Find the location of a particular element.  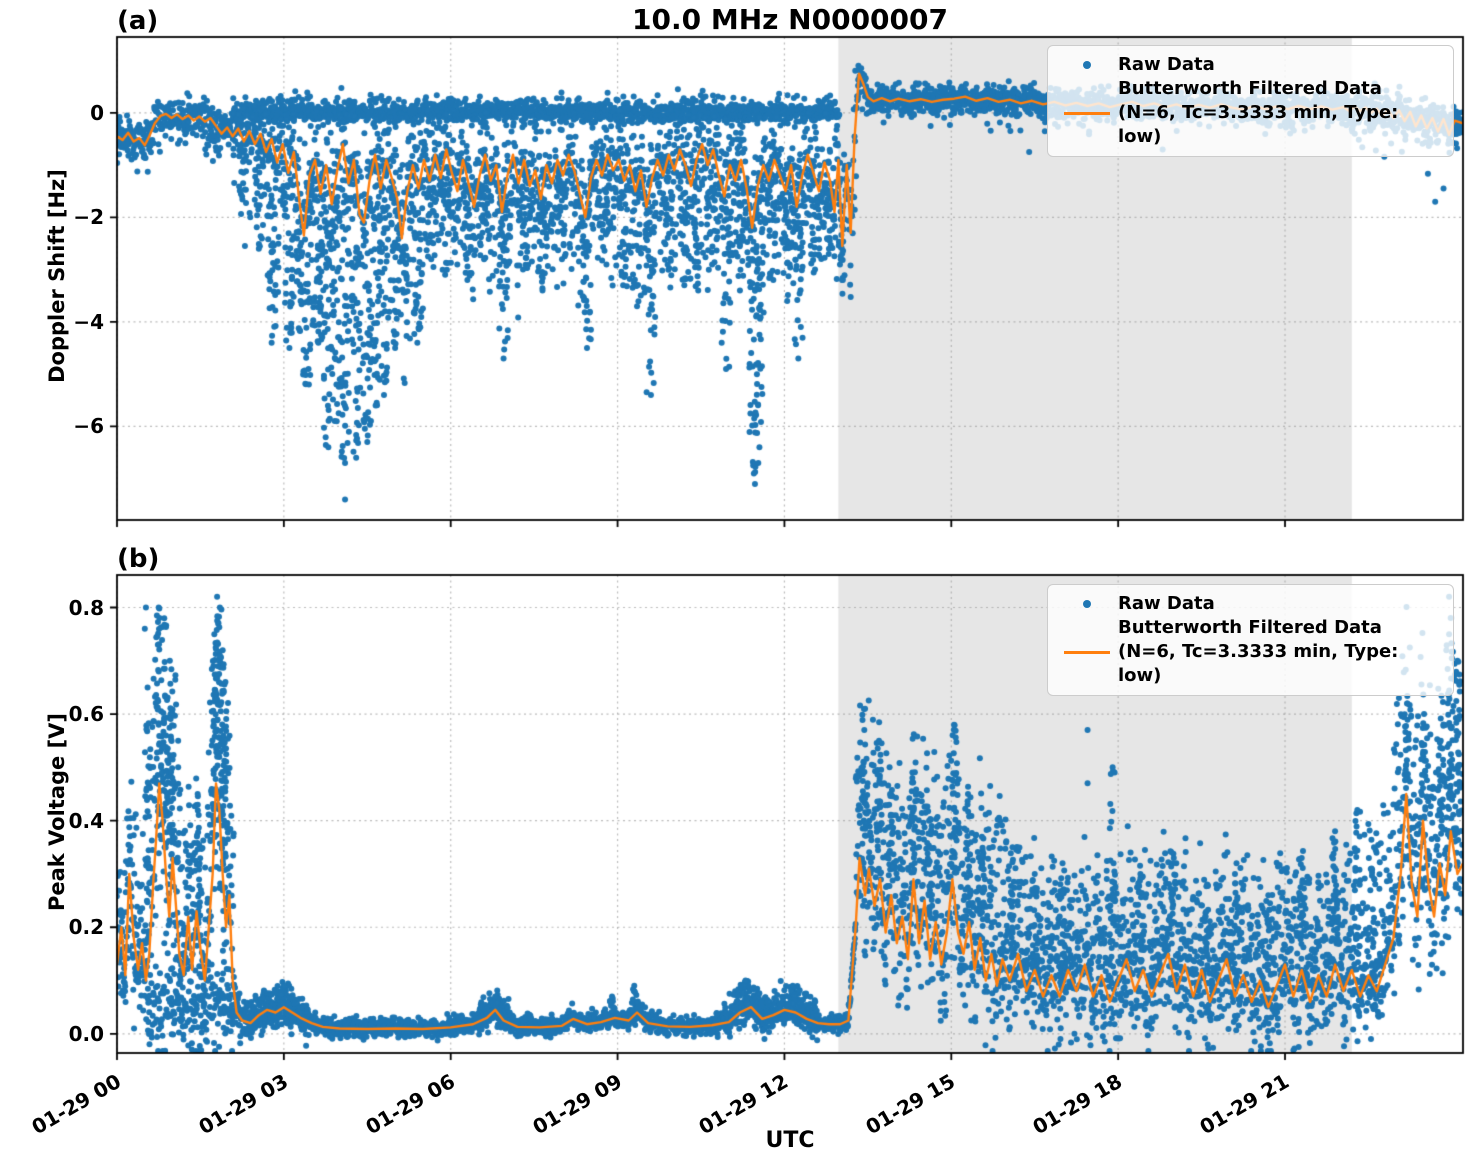

y-tick-label: 0.4 is located at coordinates (86, 820).